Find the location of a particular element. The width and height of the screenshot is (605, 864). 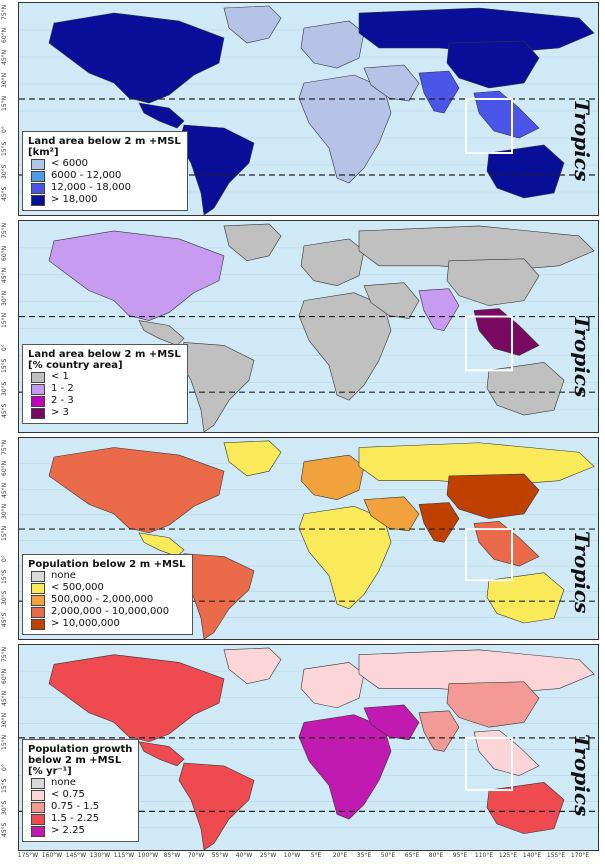

legend-item: < 1 is located at coordinates (106, 377).